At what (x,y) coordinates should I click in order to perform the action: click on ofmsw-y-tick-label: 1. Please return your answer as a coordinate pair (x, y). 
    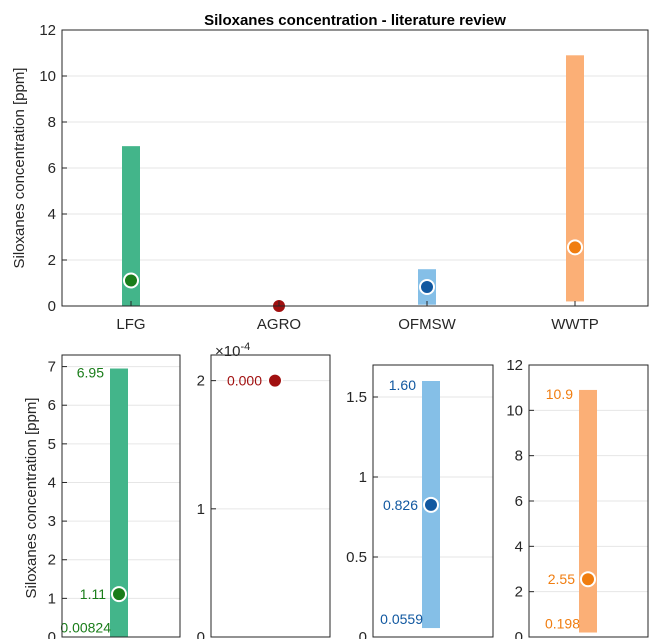
    Looking at the image, I should click on (363, 477).